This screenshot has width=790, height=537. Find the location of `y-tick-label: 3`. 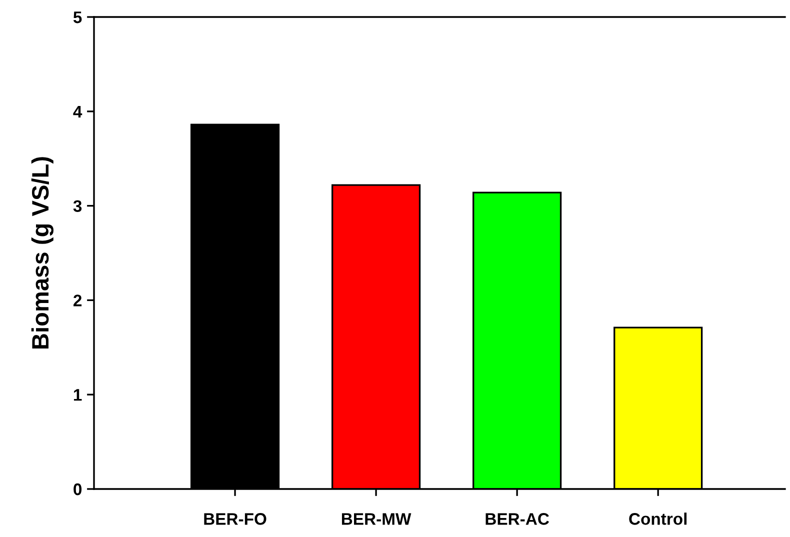

y-tick-label: 3 is located at coordinates (77, 206).